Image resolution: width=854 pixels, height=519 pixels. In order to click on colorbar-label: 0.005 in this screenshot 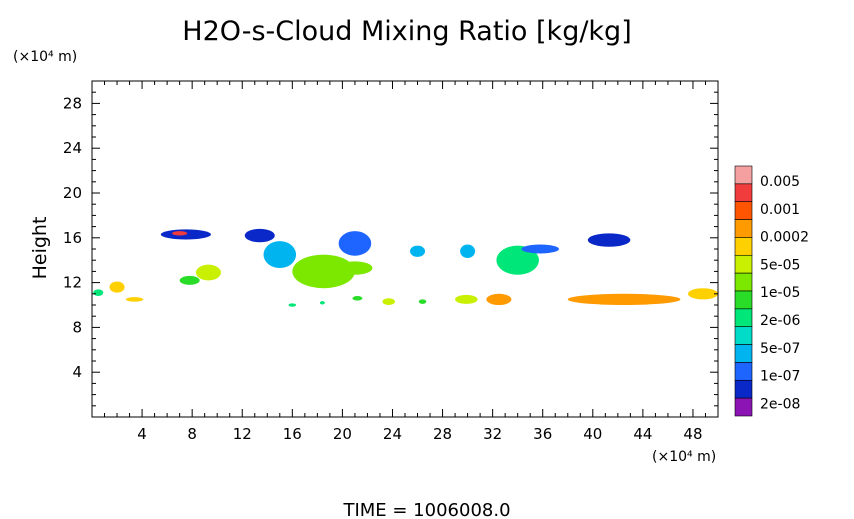, I will do `click(780, 182)`.